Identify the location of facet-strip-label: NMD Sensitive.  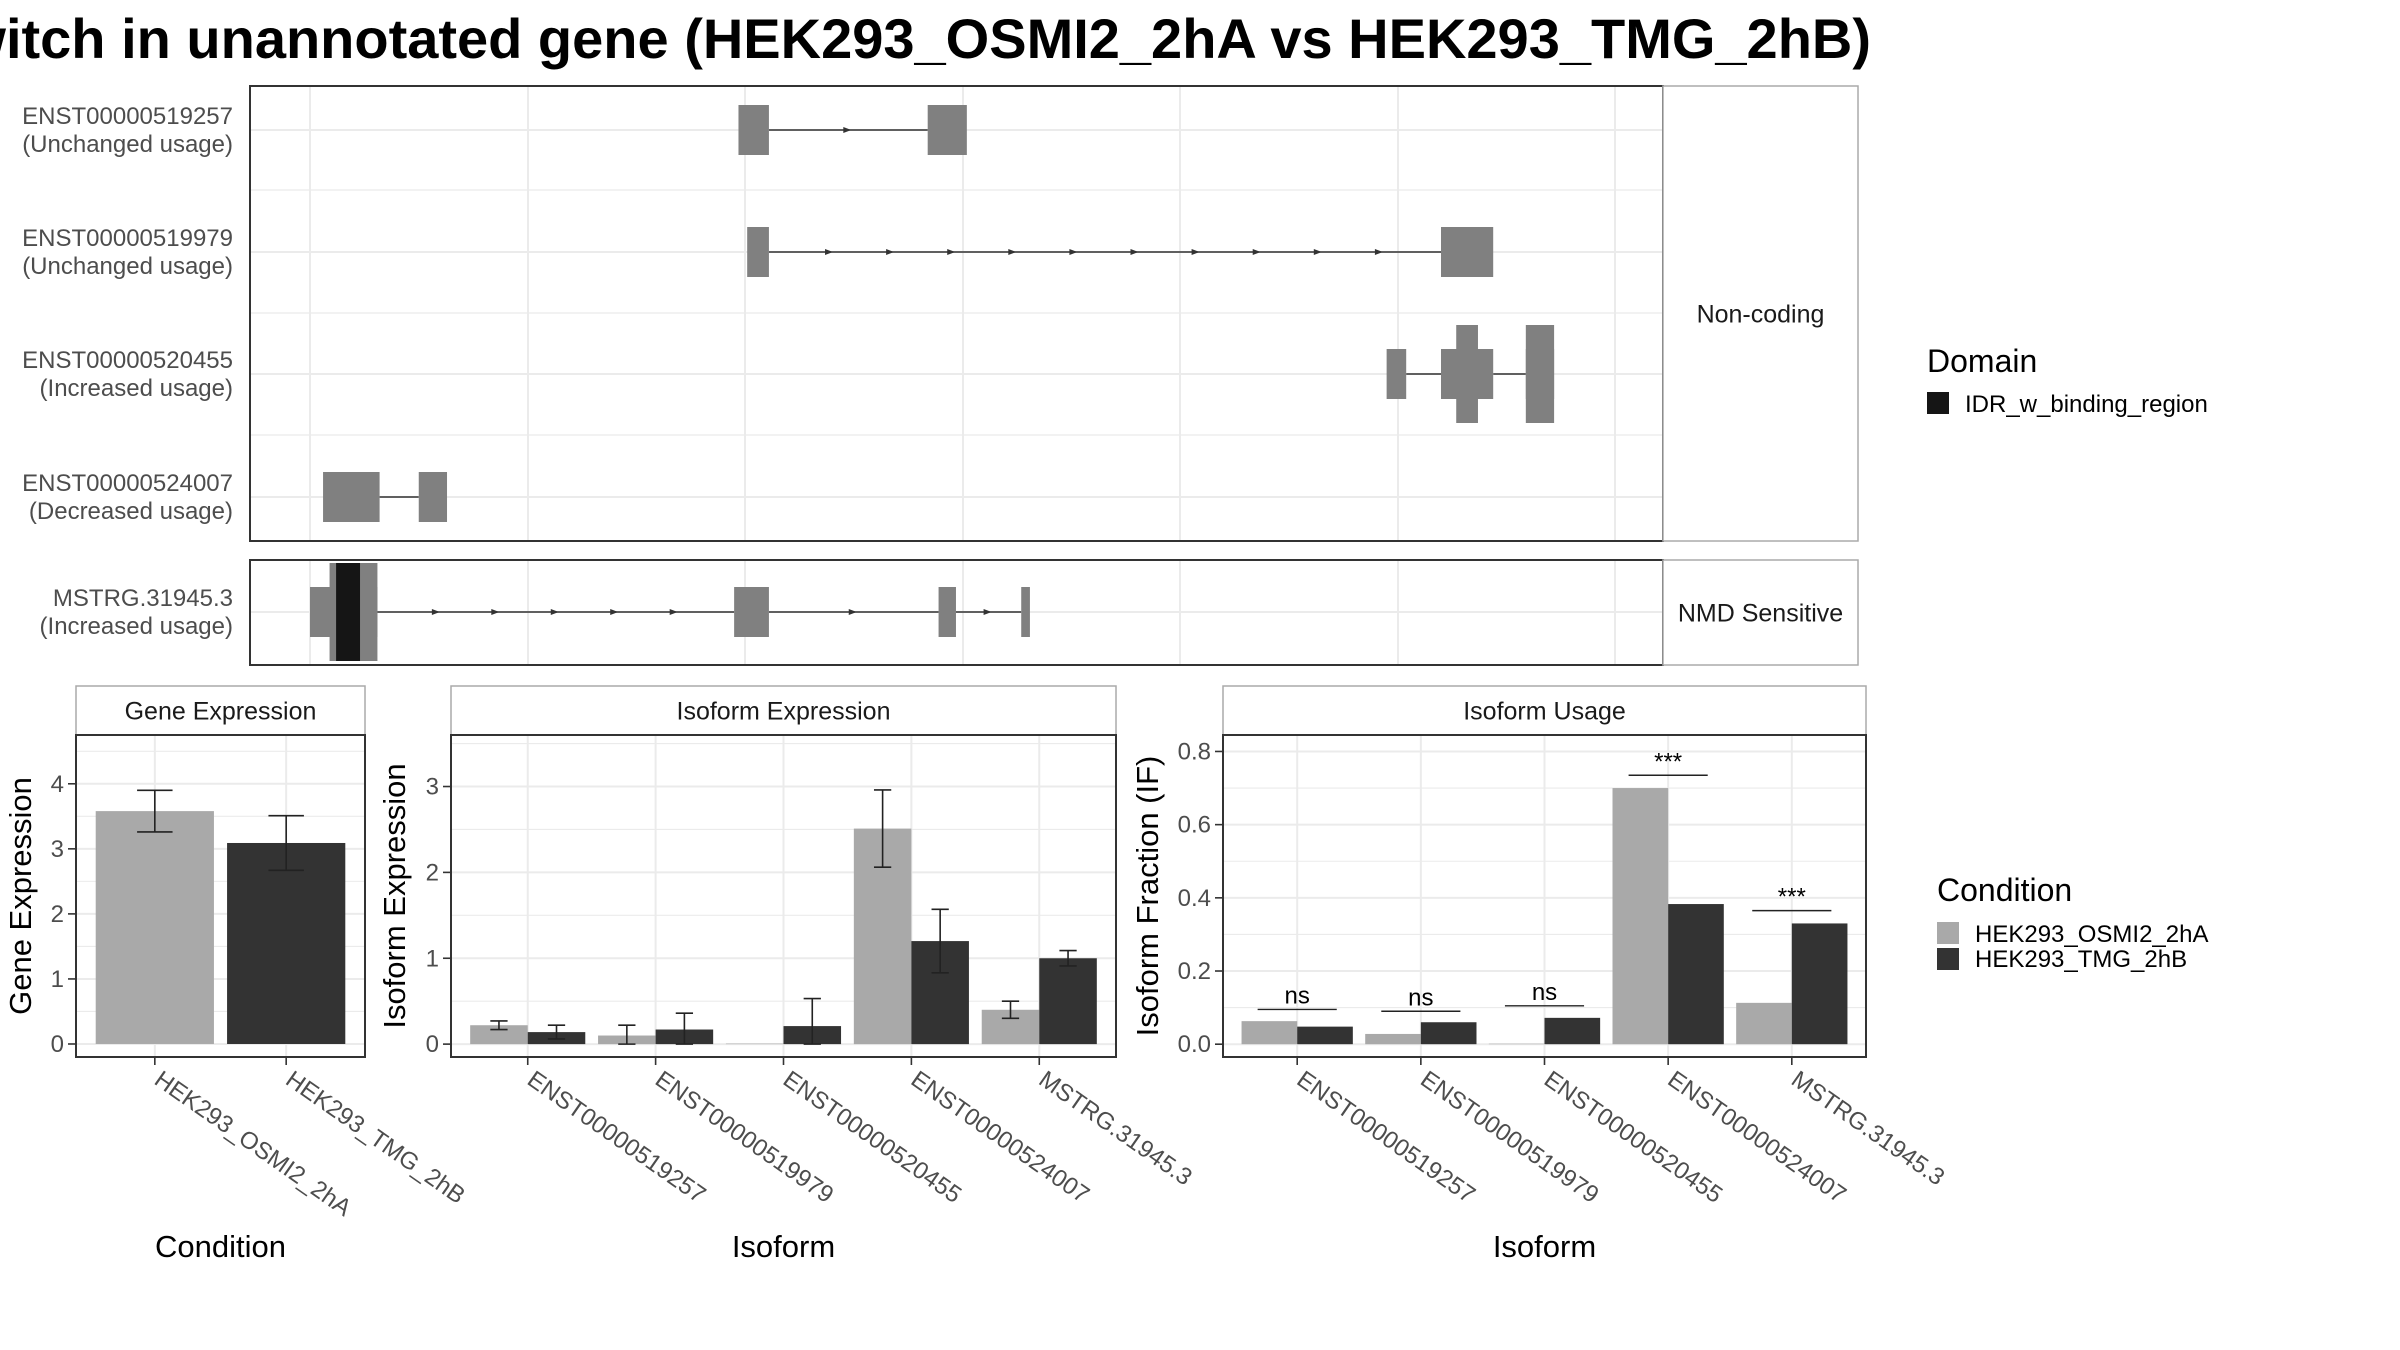
(1760, 614).